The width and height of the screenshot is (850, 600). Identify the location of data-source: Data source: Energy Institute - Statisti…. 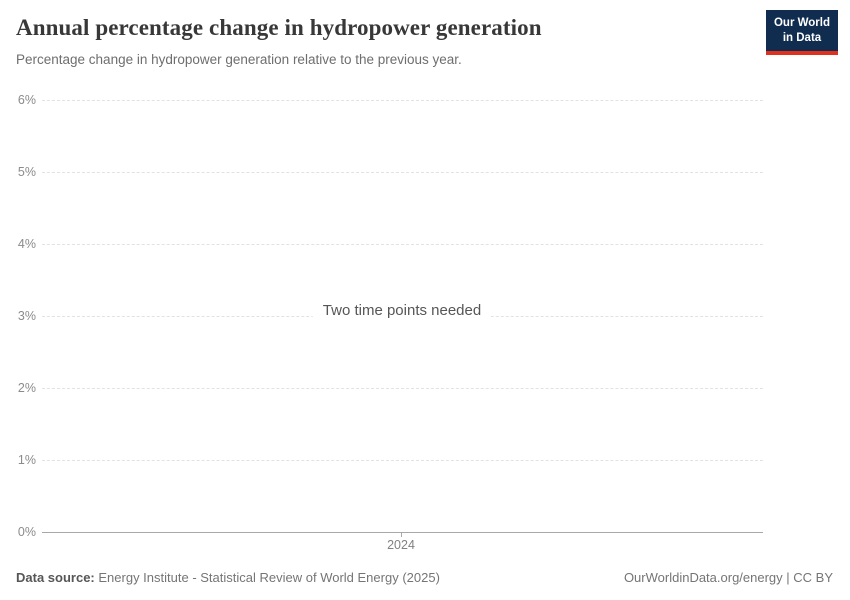
(228, 577).